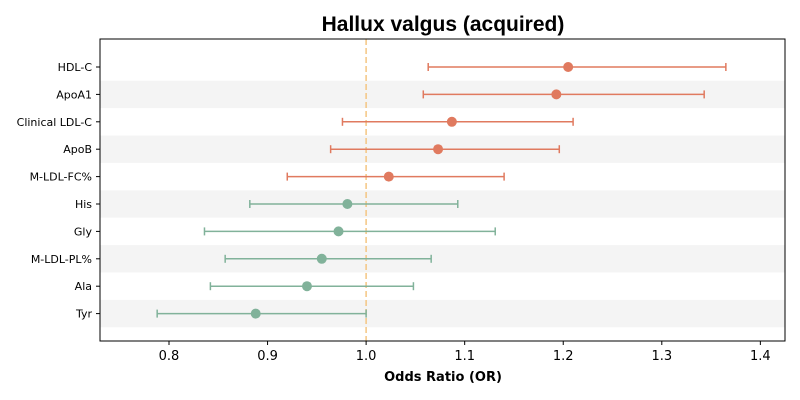 This screenshot has height=400, width=800. Describe the element at coordinates (61, 177) in the screenshot. I see `y-tick-label: M-LDL-FC%` at that location.